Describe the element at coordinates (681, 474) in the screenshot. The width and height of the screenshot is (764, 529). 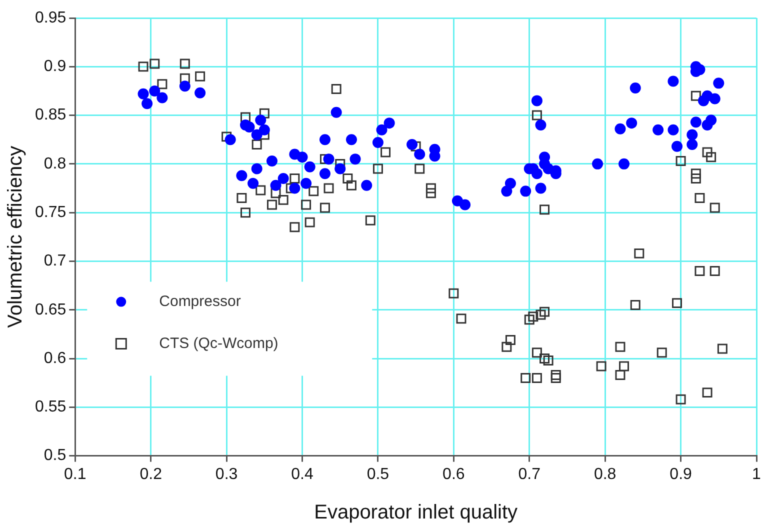
I see `x-tick-label: 0.9` at that location.